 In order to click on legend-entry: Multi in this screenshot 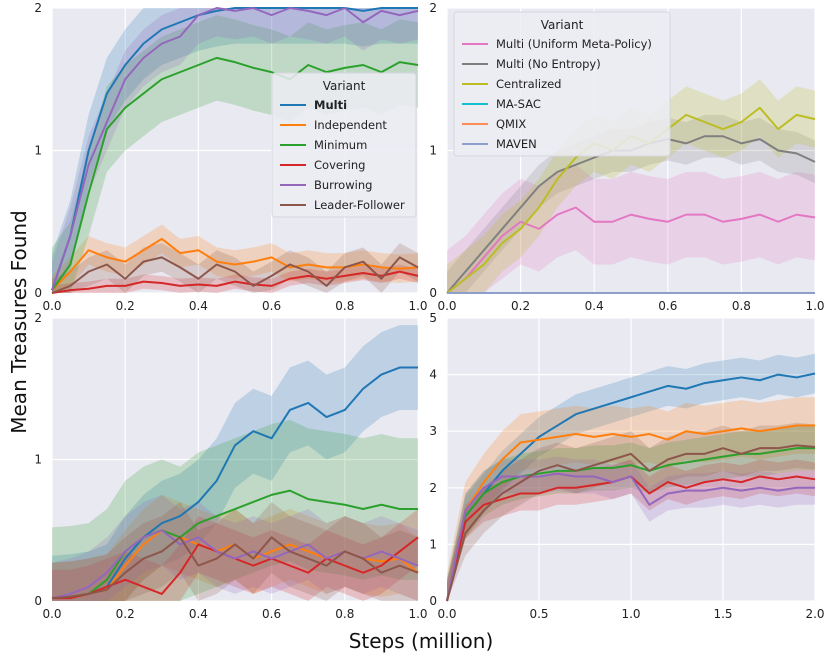, I will do `click(330, 105)`.